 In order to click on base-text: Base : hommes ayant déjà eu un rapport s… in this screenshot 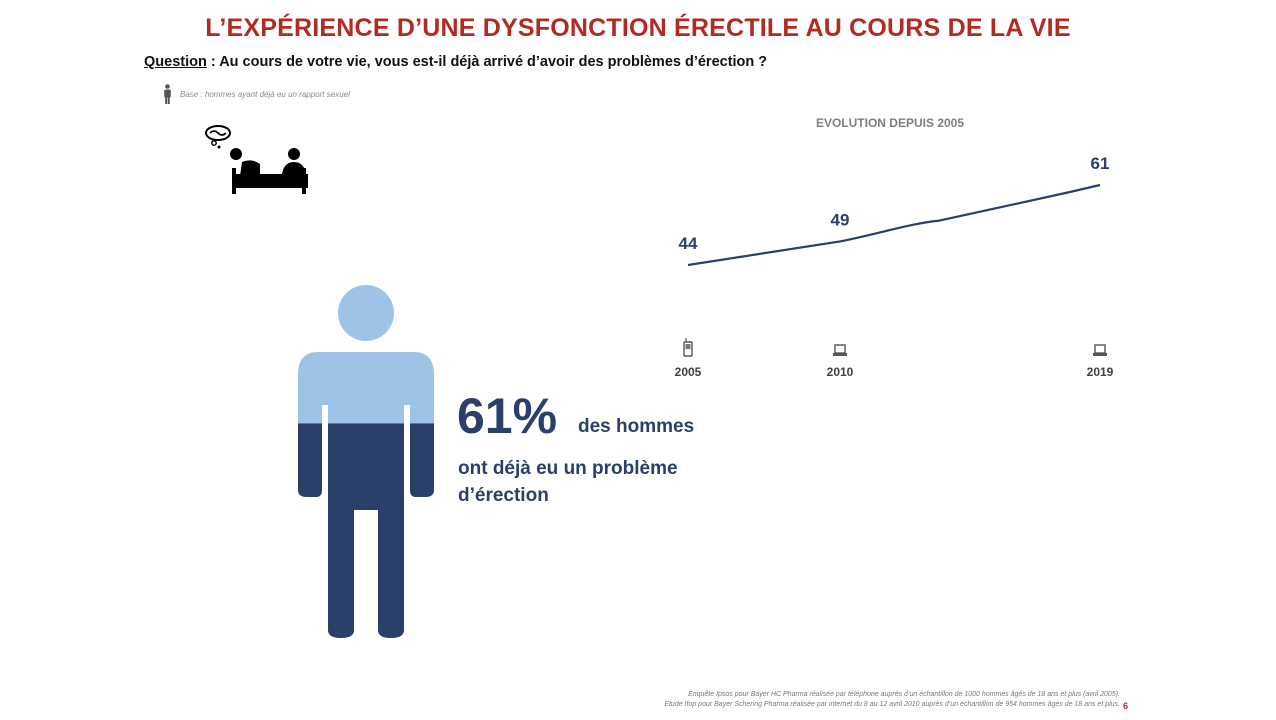, I will do `click(265, 94)`.